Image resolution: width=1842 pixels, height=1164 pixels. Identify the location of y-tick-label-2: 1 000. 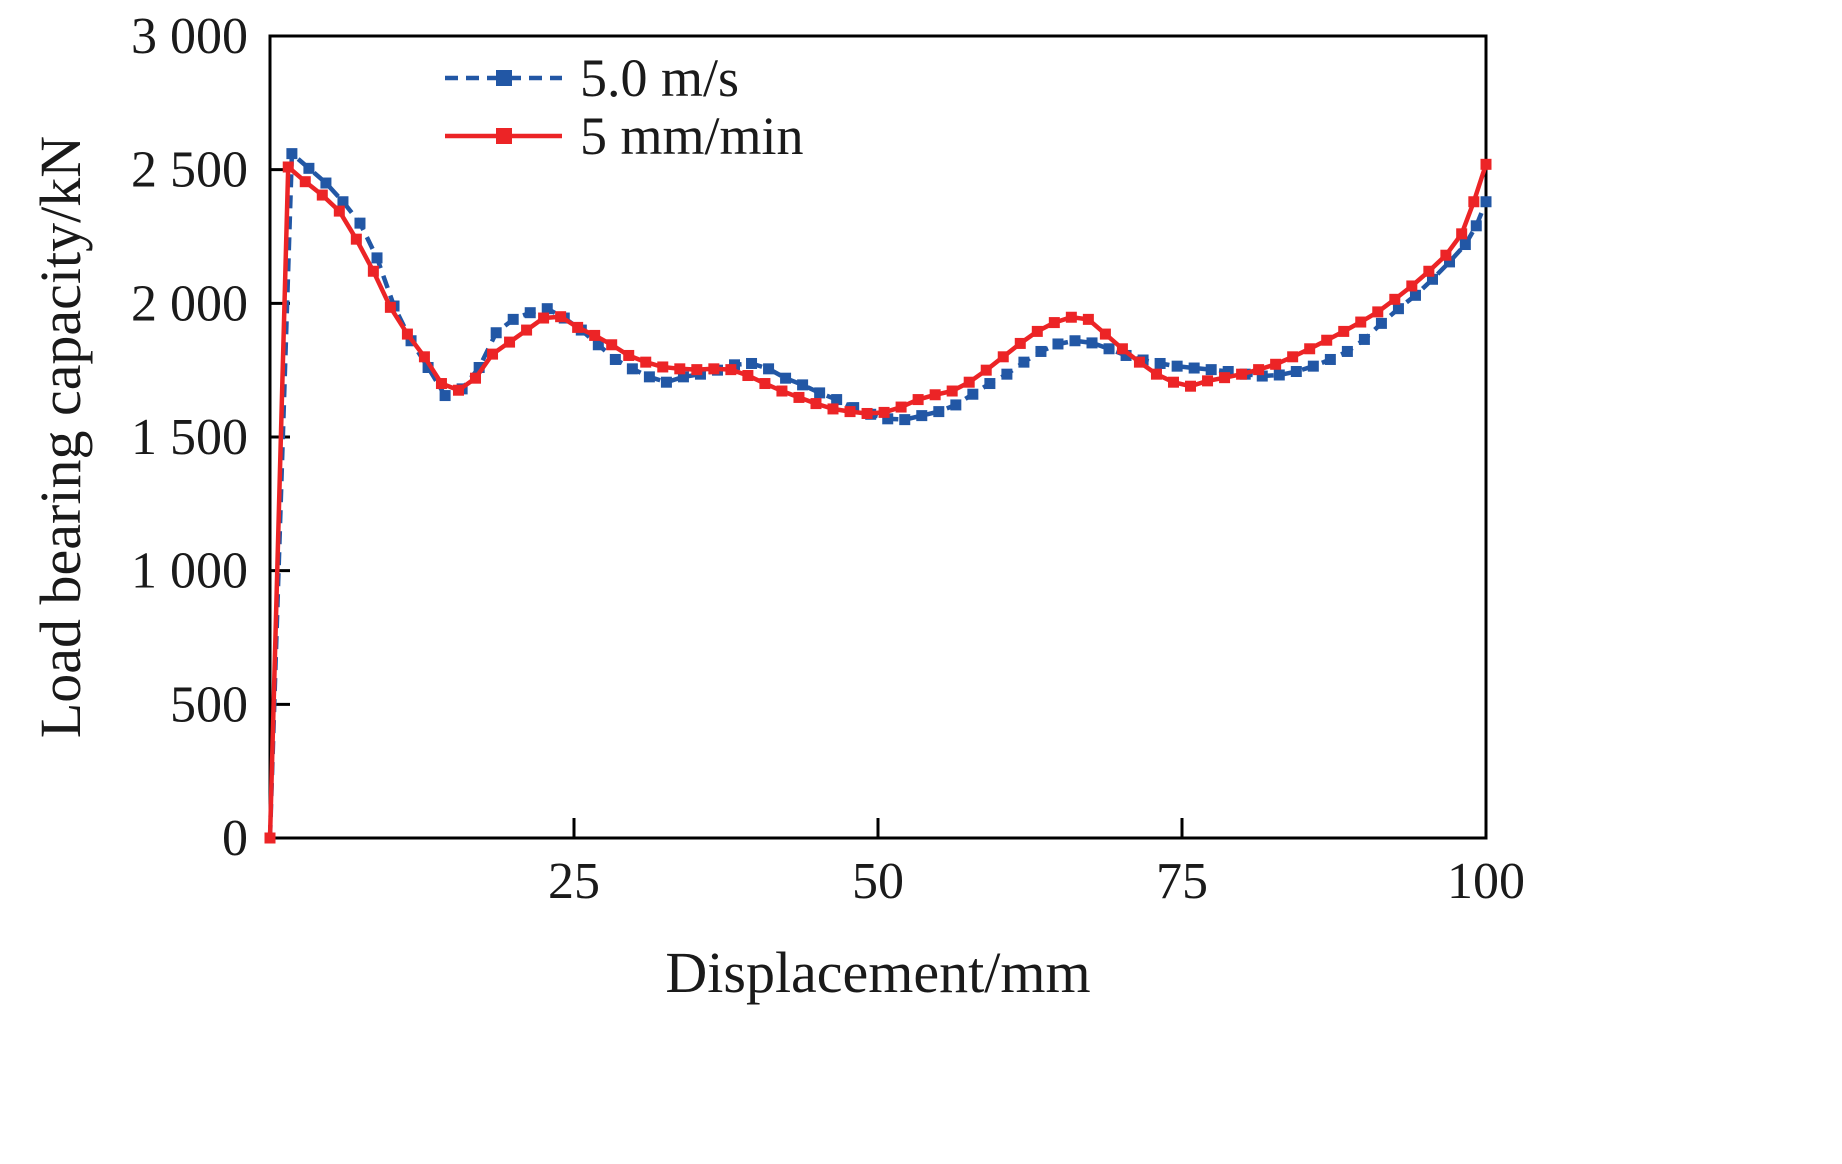
(189, 571).